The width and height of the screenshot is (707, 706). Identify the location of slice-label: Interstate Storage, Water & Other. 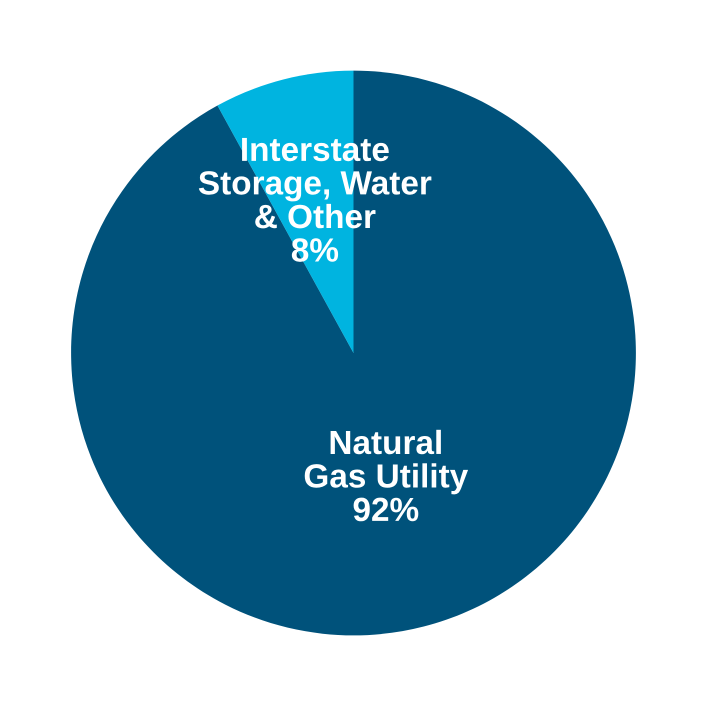
(315, 183).